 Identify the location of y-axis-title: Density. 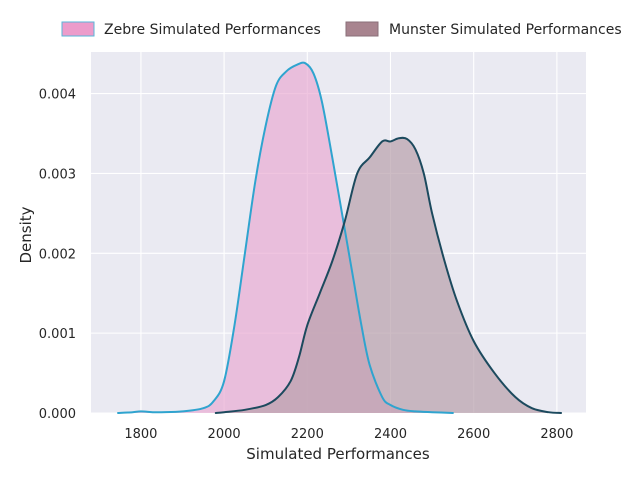
(26, 234).